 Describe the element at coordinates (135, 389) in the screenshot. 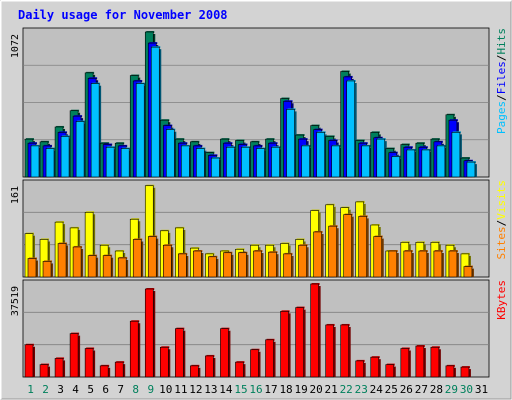

I see `x-tick-label: 8` at that location.